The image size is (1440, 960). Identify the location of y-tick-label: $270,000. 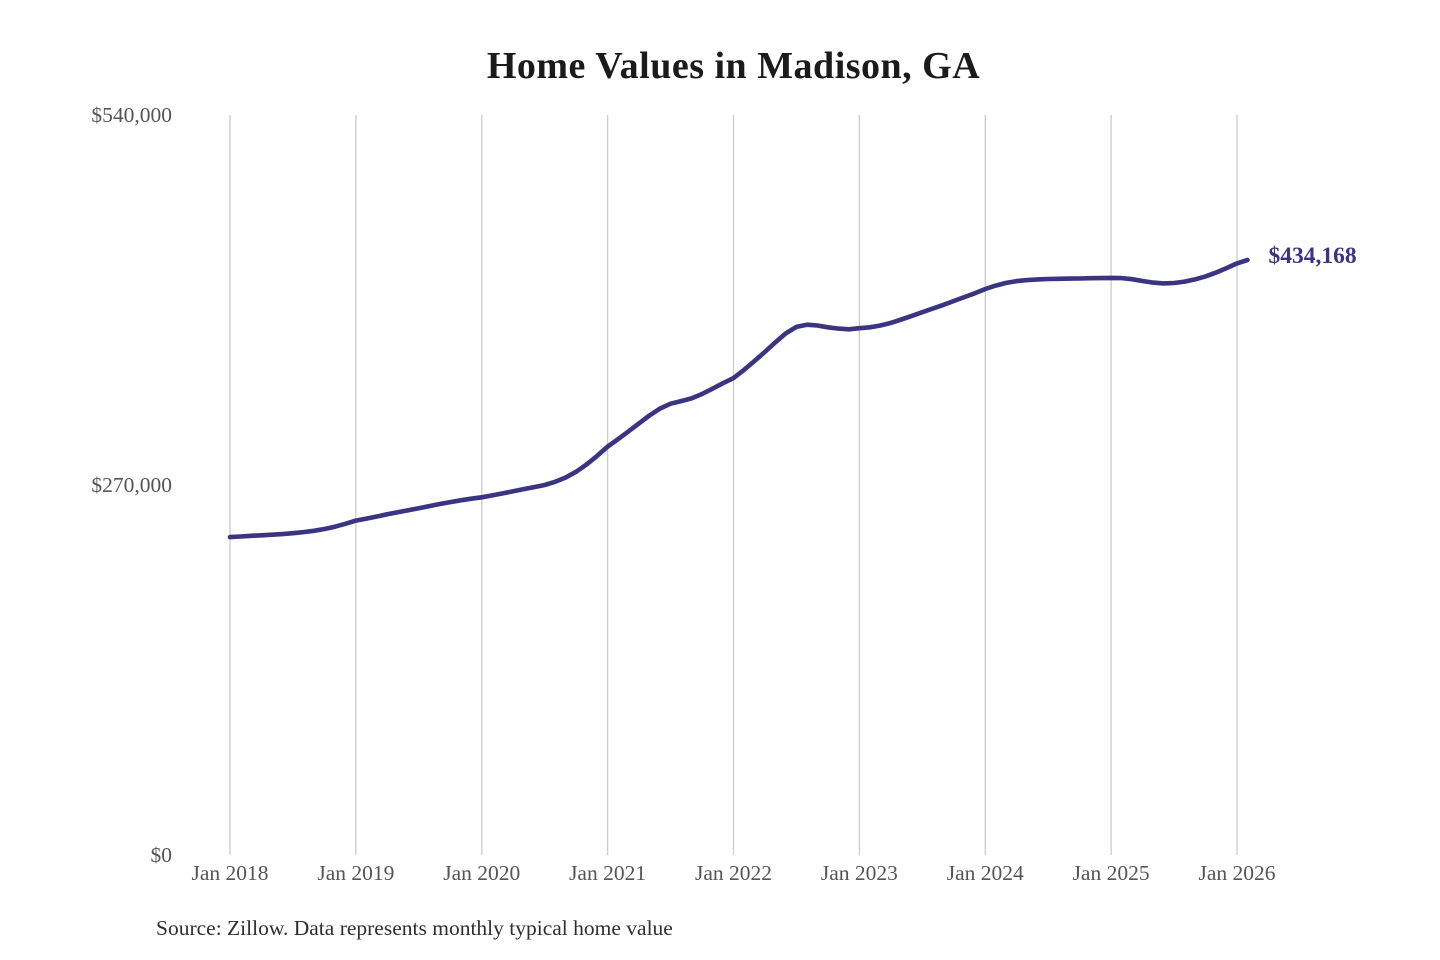
(131, 485).